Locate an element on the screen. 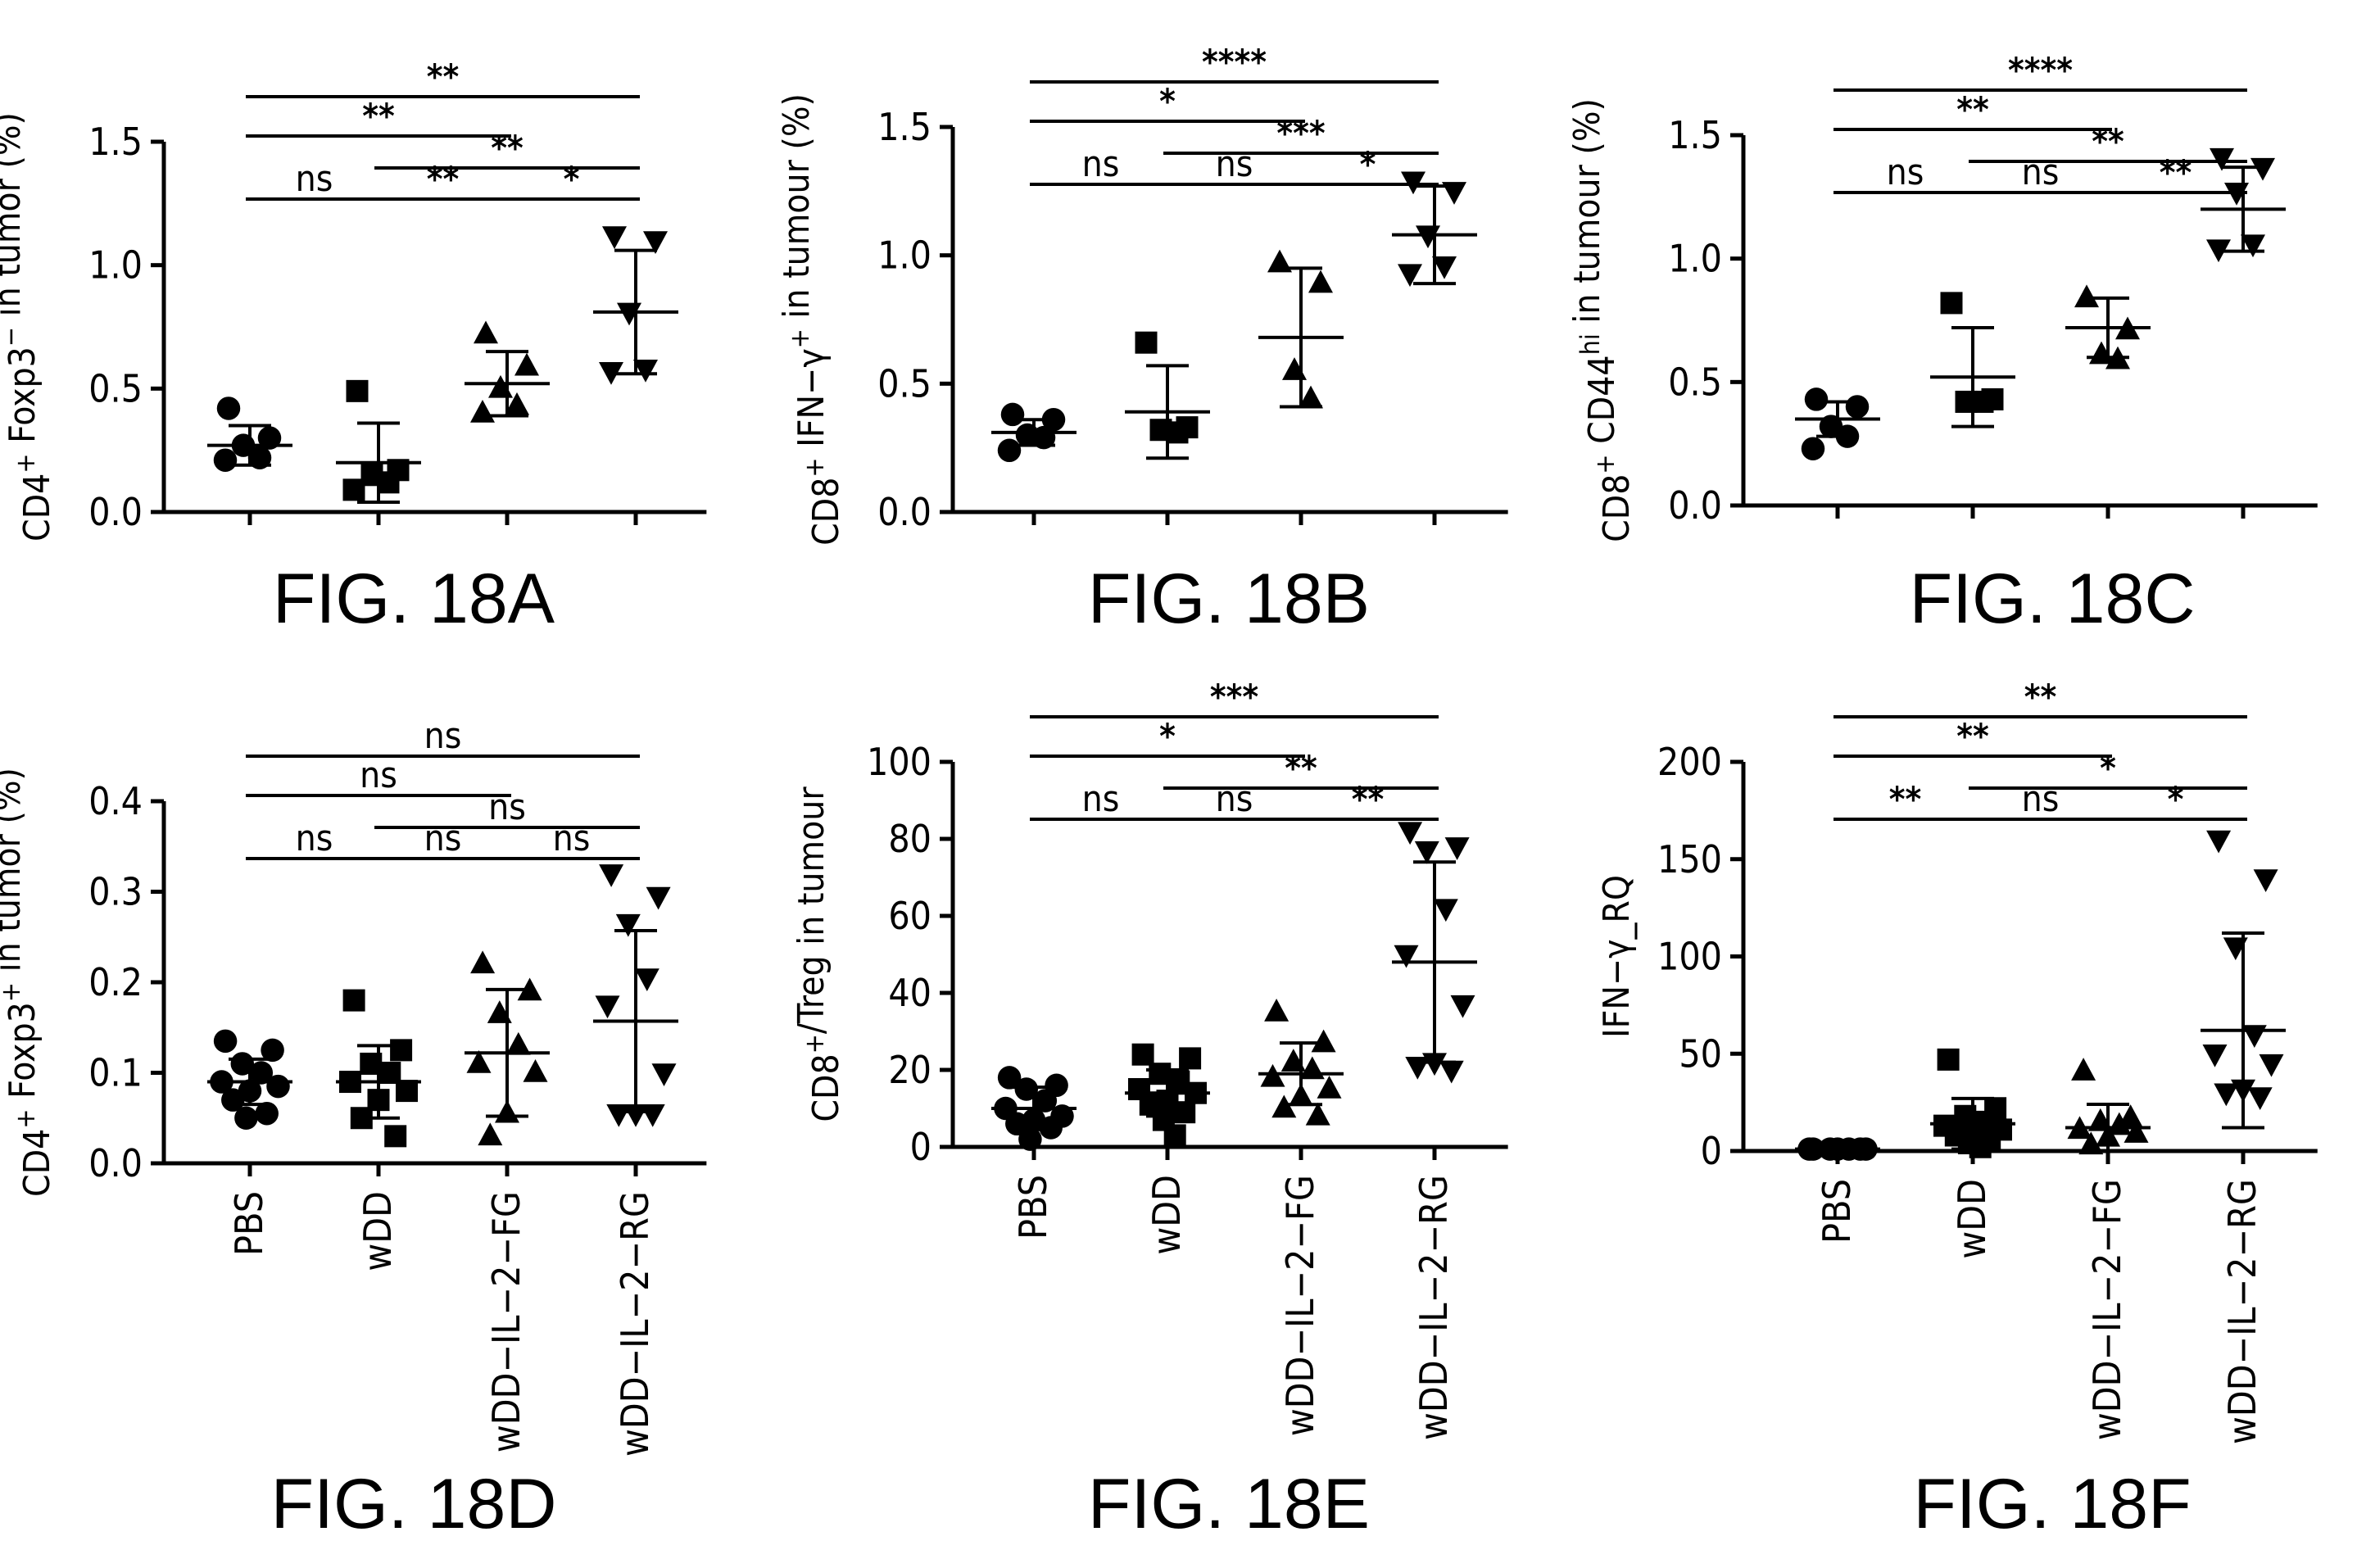 The width and height of the screenshot is (2357, 1568). y-tick-label: 1.5 is located at coordinates (904, 127).